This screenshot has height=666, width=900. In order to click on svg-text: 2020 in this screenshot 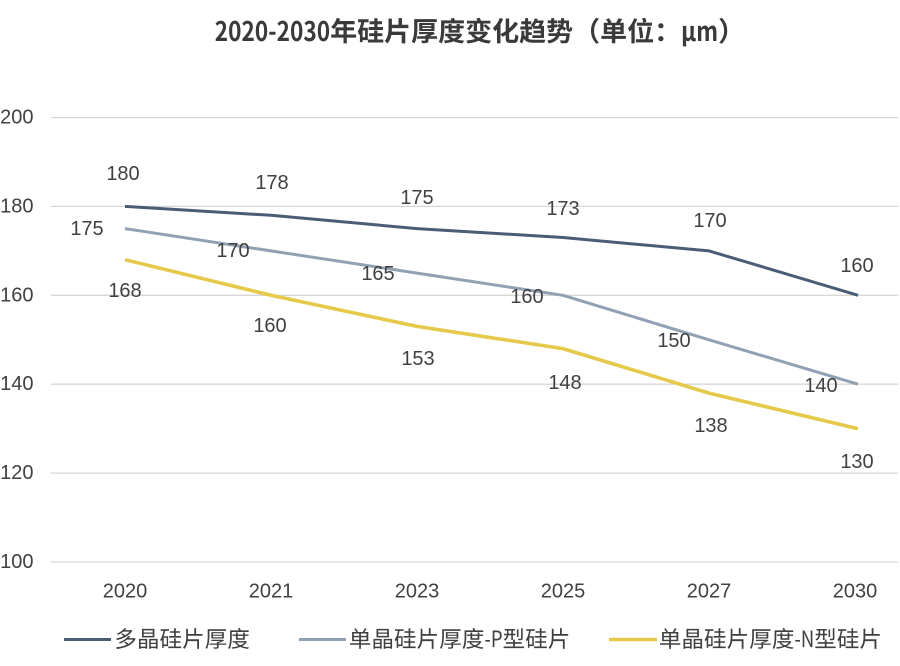, I will do `click(125, 592)`.